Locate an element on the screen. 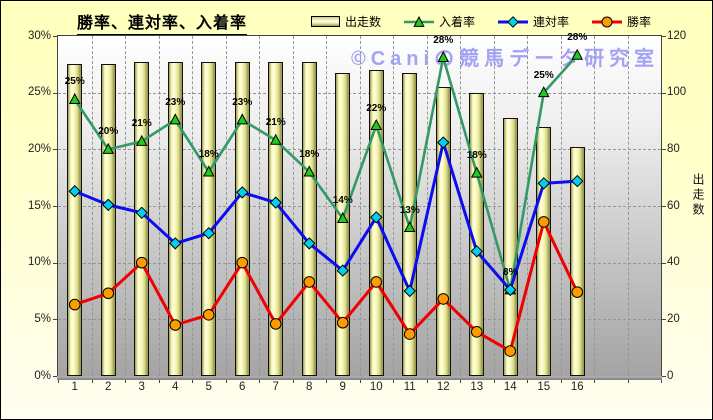 The image size is (713, 420). data-label: 22% is located at coordinates (376, 108).